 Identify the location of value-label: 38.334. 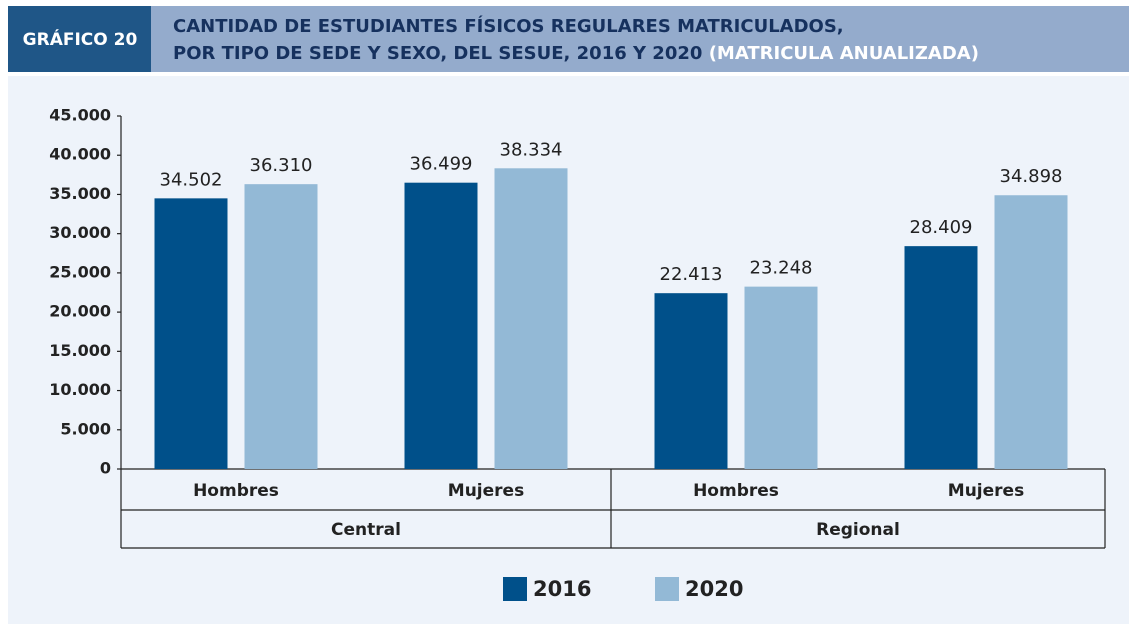
(531, 149).